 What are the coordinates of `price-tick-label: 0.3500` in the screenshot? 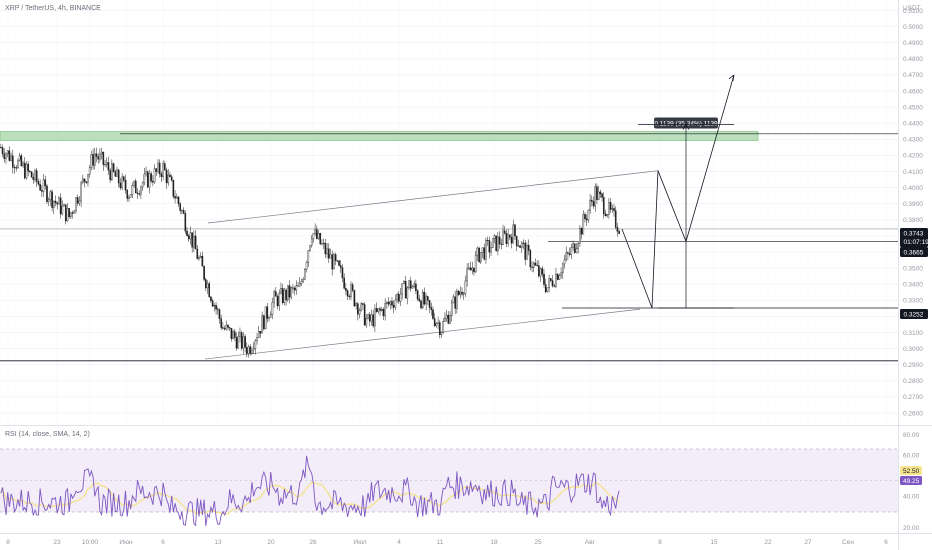 It's located at (913, 268).